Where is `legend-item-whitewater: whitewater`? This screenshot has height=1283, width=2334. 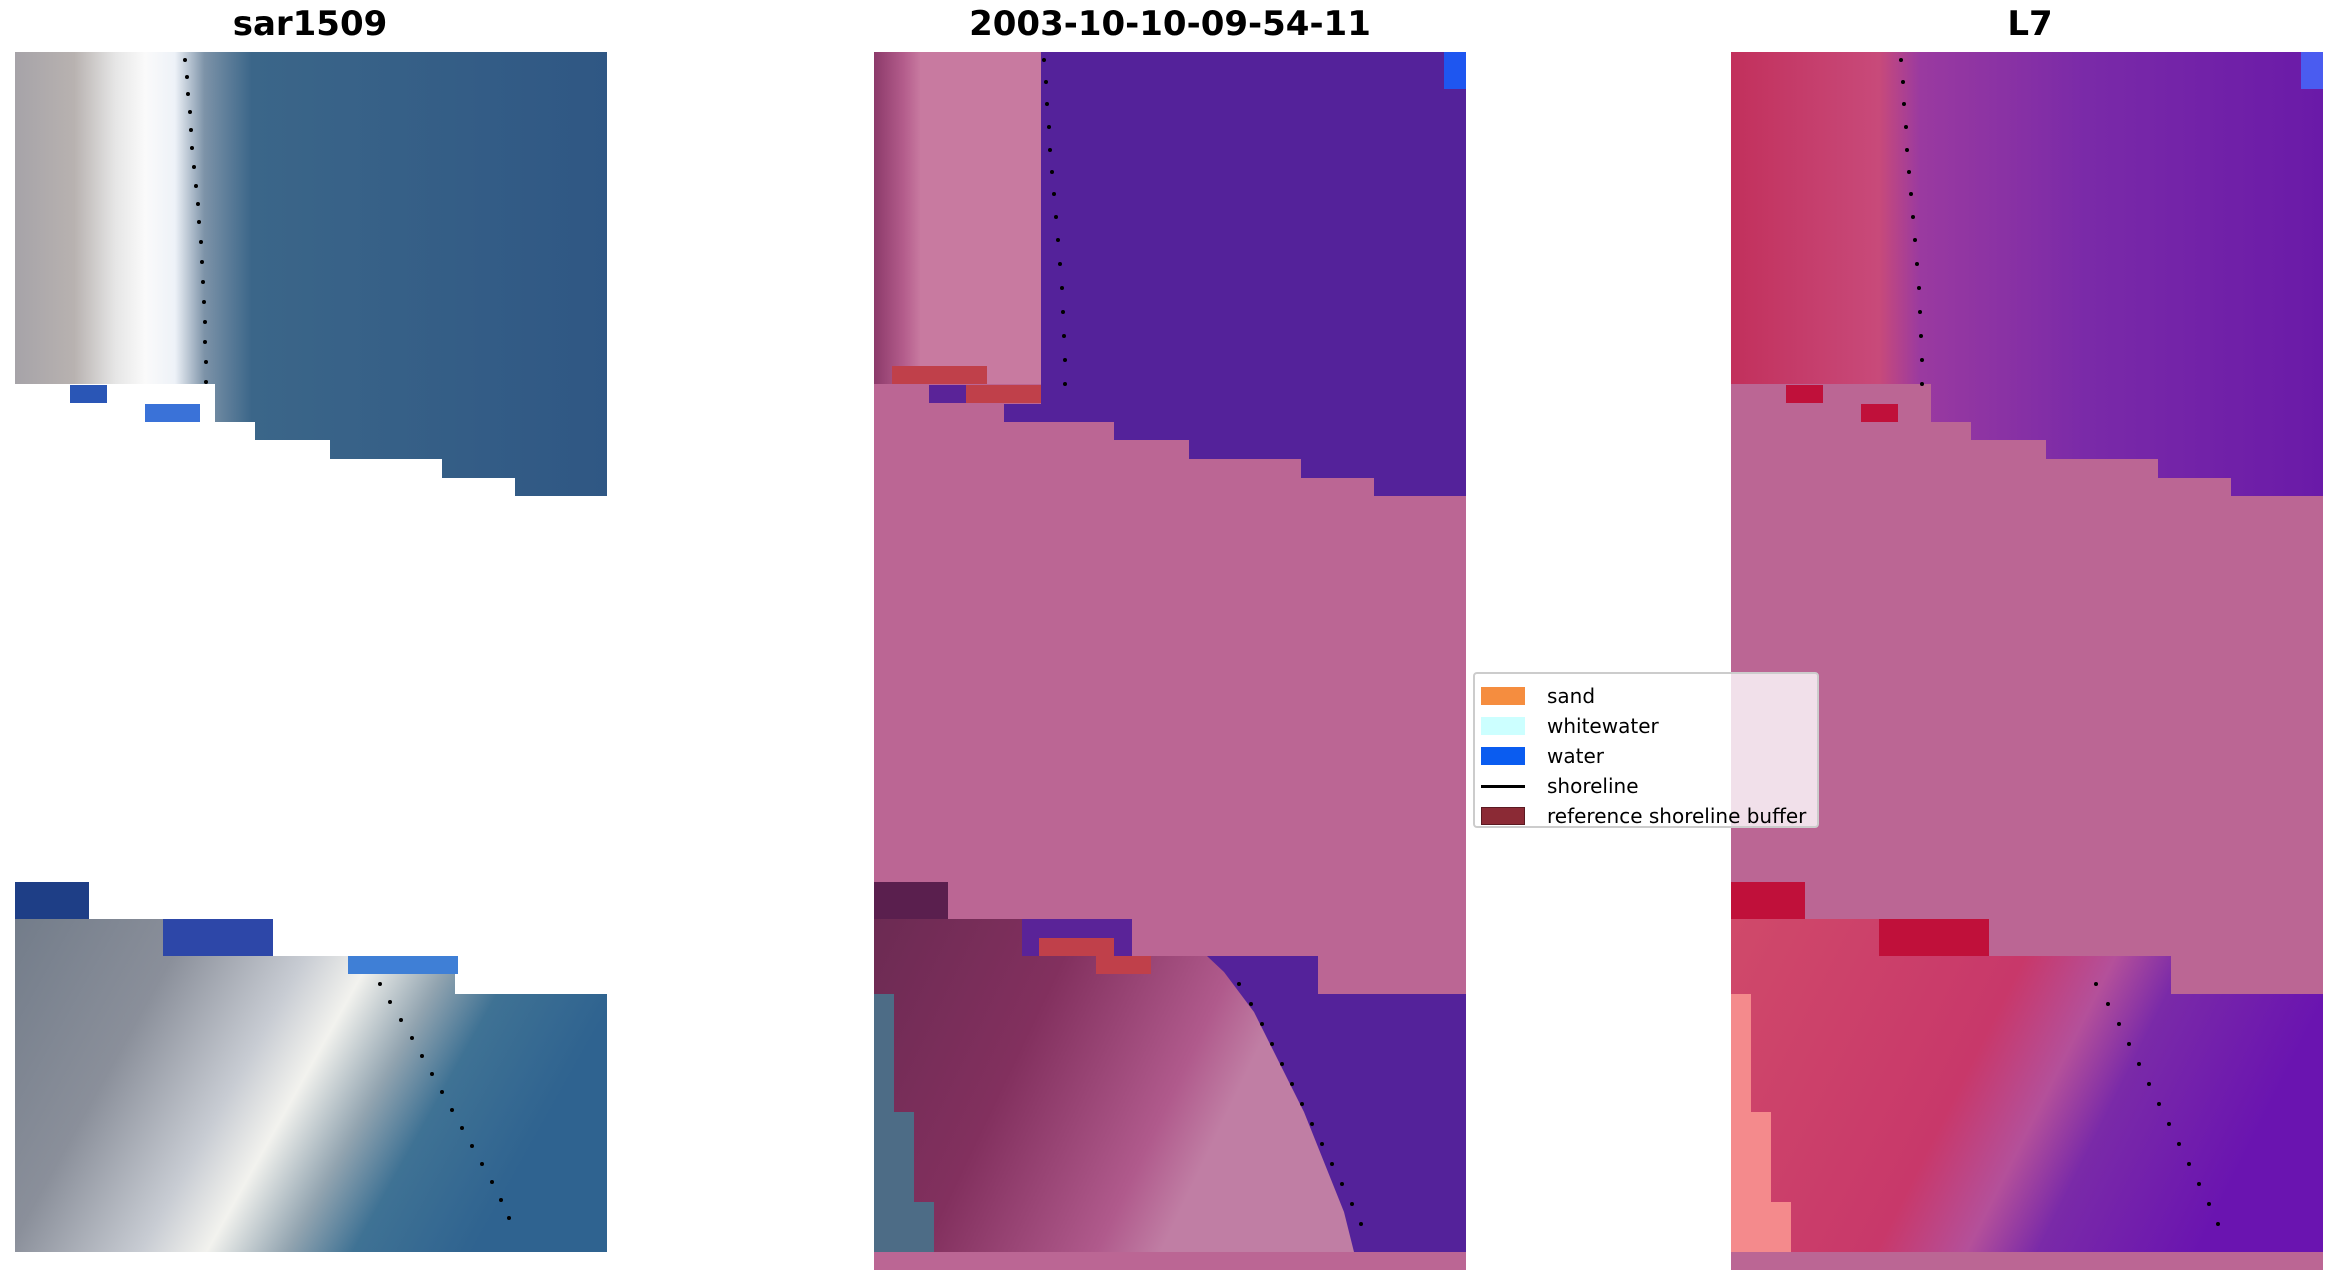
legend-item-whitewater: whitewater is located at coordinates (1570, 726).